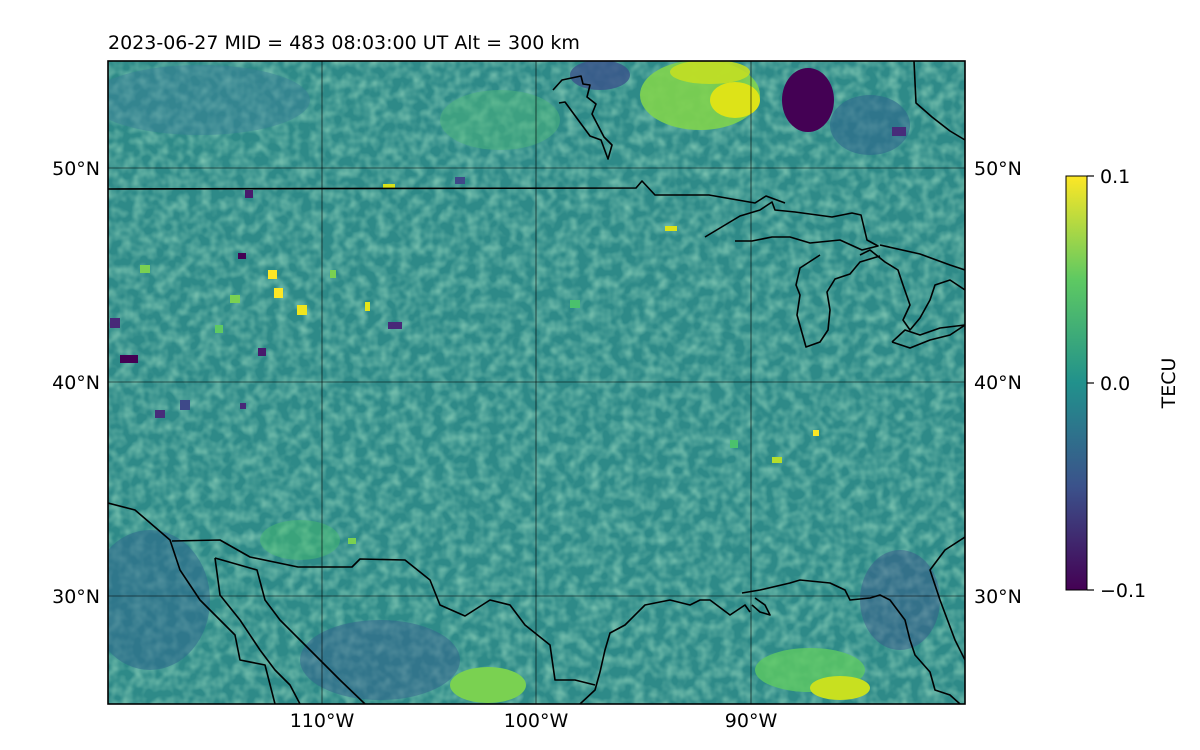 Image resolution: width=1200 pixels, height=750 pixels. Describe the element at coordinates (851, 641) in the screenshot. I see `us-gulf-coast` at that location.